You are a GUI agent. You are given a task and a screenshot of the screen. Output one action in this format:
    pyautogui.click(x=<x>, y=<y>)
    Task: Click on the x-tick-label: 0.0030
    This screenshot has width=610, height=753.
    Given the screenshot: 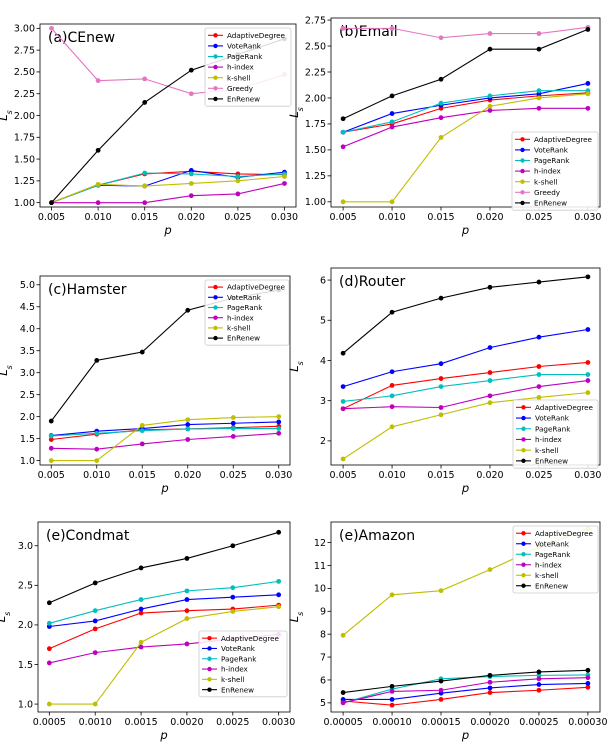 What is the action you would take?
    pyautogui.click(x=278, y=722)
    